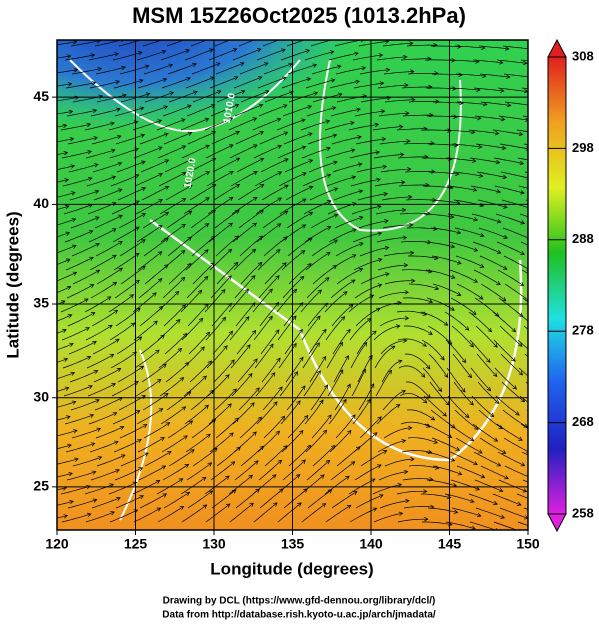 Image resolution: width=599 pixels, height=625 pixels. What do you see at coordinates (57, 544) in the screenshot?
I see `x-tick-label: 120` at bounding box center [57, 544].